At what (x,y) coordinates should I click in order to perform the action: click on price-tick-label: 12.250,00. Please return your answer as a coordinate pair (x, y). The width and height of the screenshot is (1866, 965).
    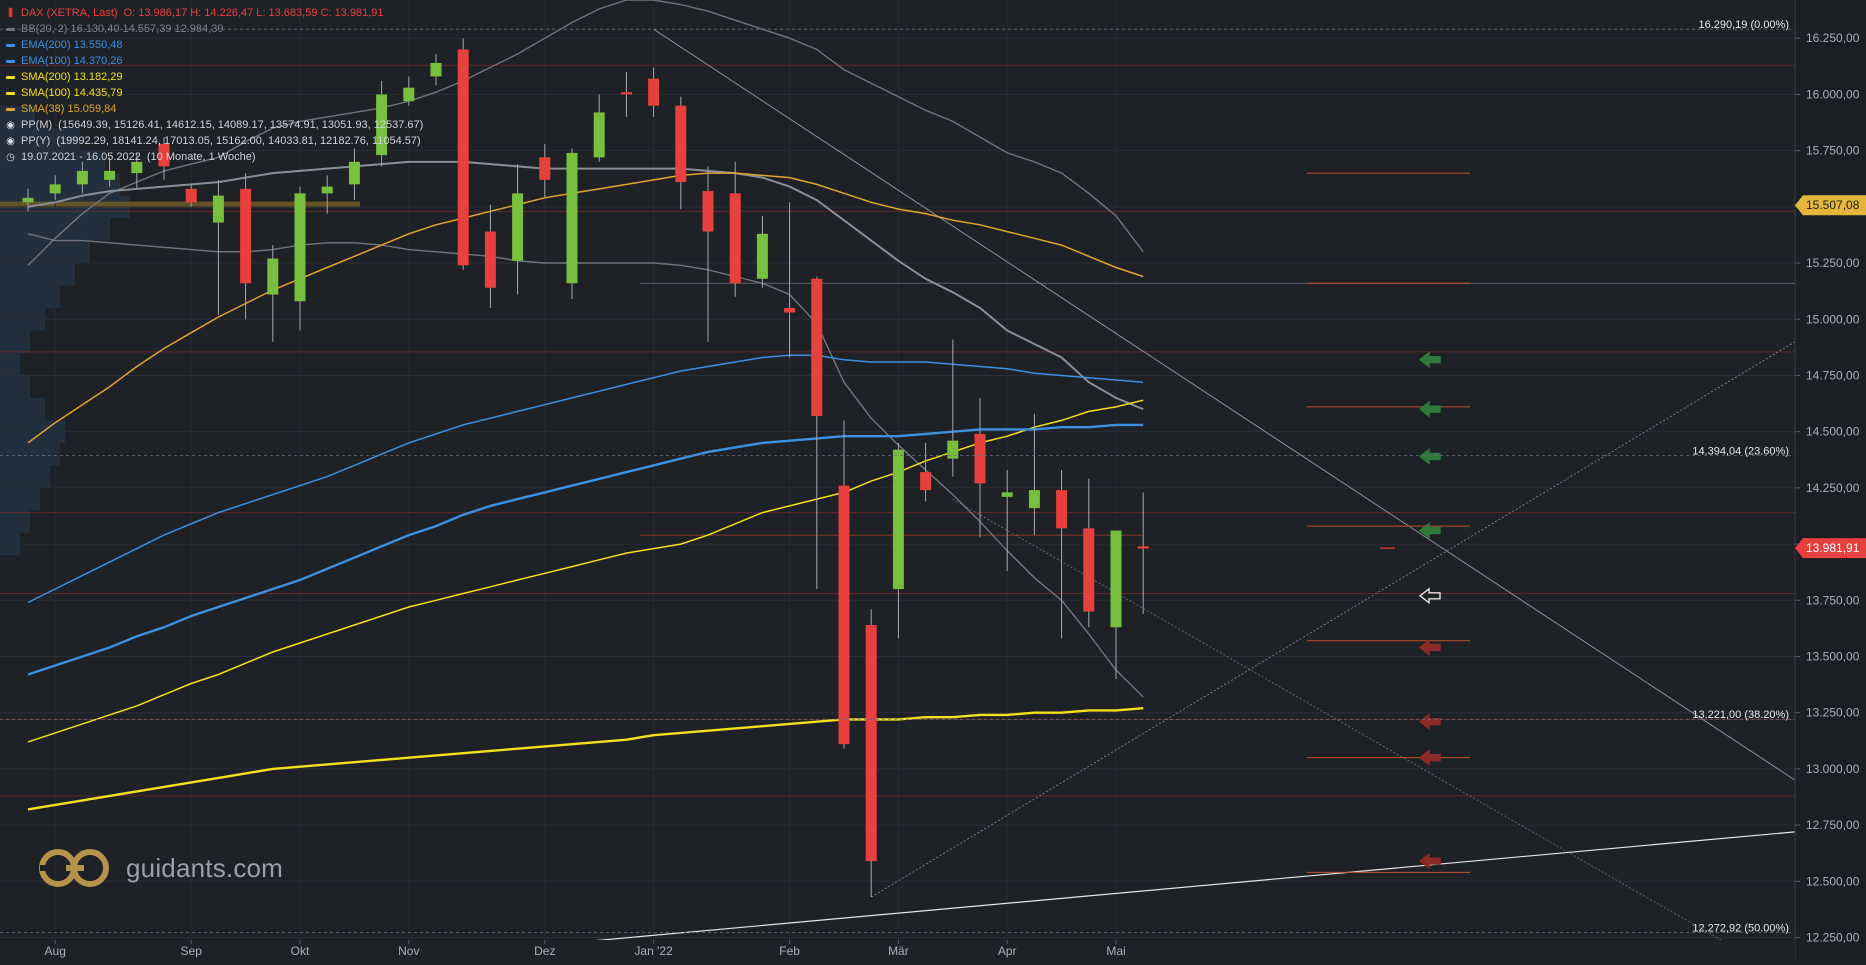
    Looking at the image, I should click on (1833, 938).